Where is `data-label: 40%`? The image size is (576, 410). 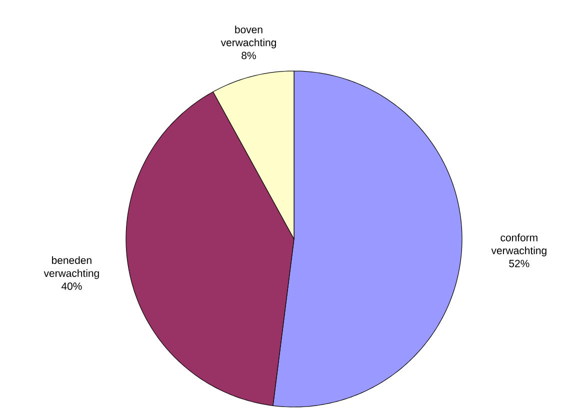
data-label: 40% is located at coordinates (71, 286).